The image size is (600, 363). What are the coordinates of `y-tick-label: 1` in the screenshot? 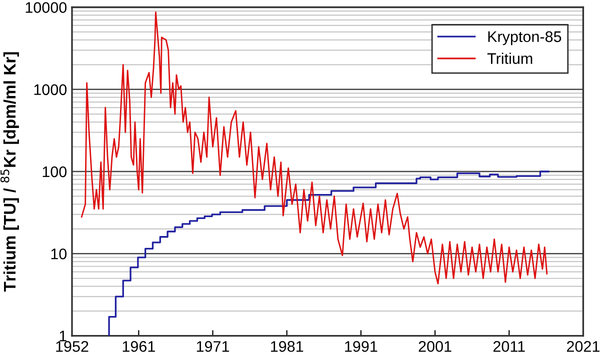 It's located at (63, 336).